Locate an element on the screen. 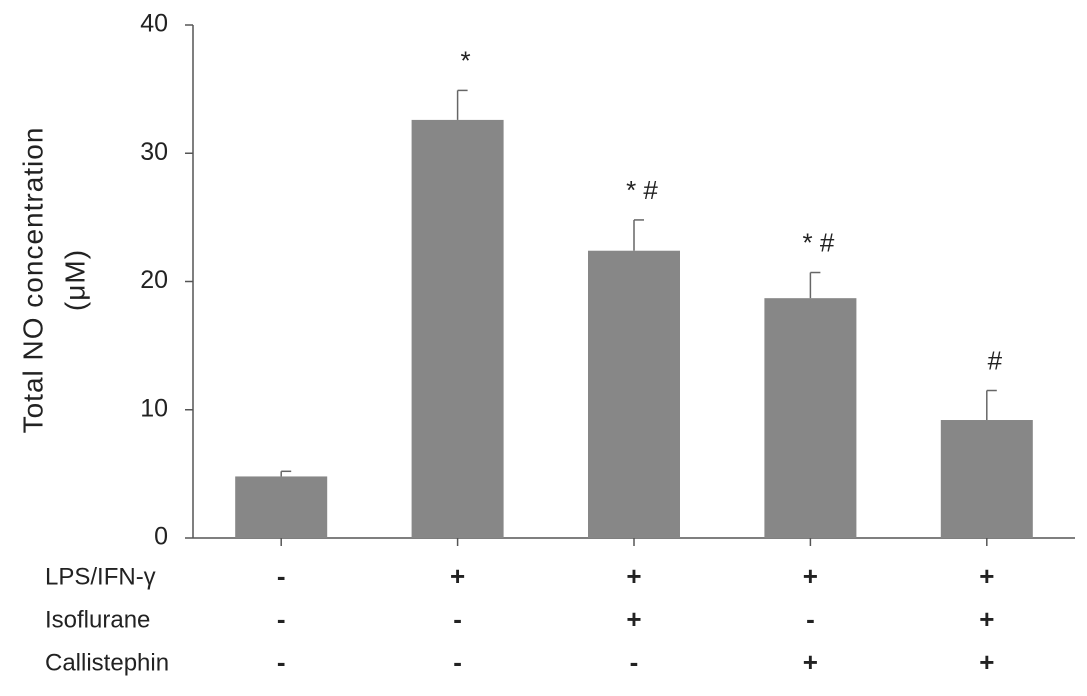 This screenshot has height=696, width=1087. y-tick-label: 10 is located at coordinates (154, 408).